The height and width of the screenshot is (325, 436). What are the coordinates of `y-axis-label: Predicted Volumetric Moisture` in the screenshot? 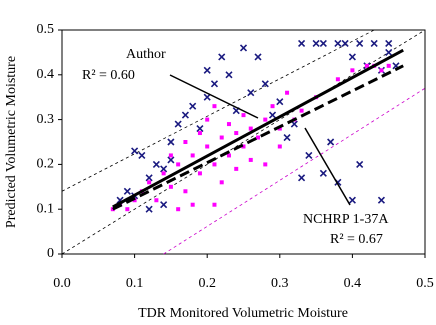 It's located at (11, 142).